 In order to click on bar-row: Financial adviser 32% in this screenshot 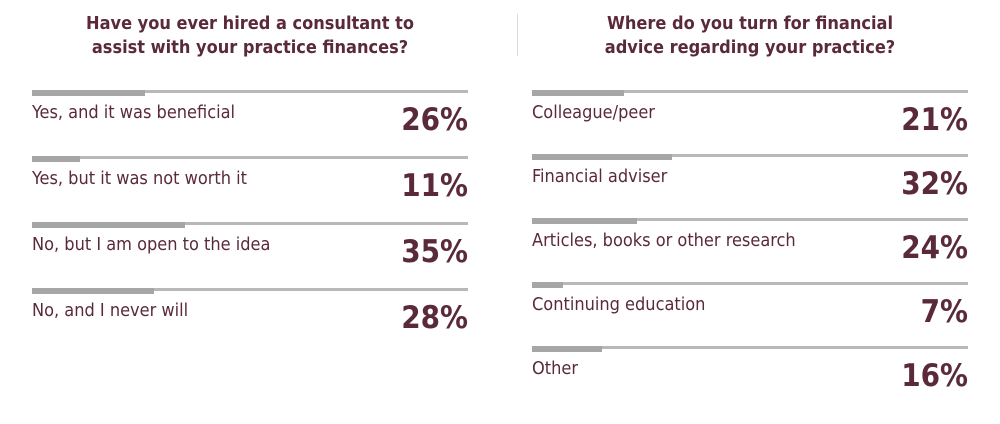, I will do `click(750, 184)`.